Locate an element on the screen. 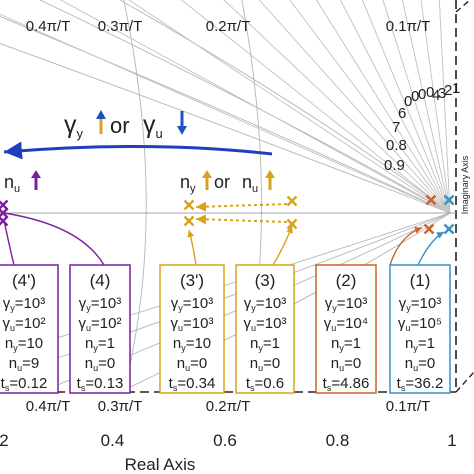 The height and width of the screenshot is (474, 474). frequency-label: 0.4π/T is located at coordinates (48, 26).